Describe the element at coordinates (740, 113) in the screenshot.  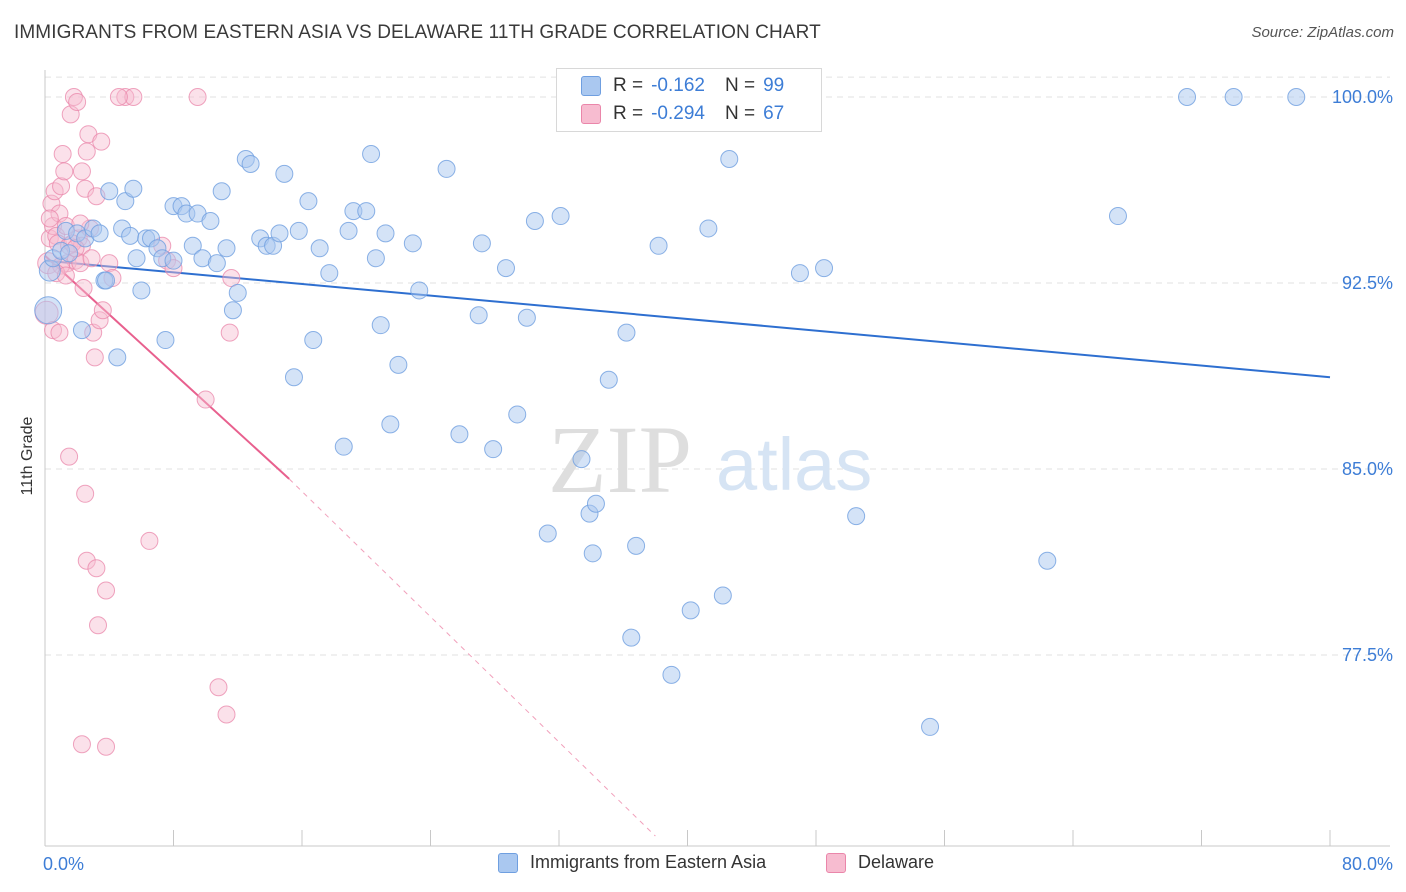
I see `n-label: N =` at that location.